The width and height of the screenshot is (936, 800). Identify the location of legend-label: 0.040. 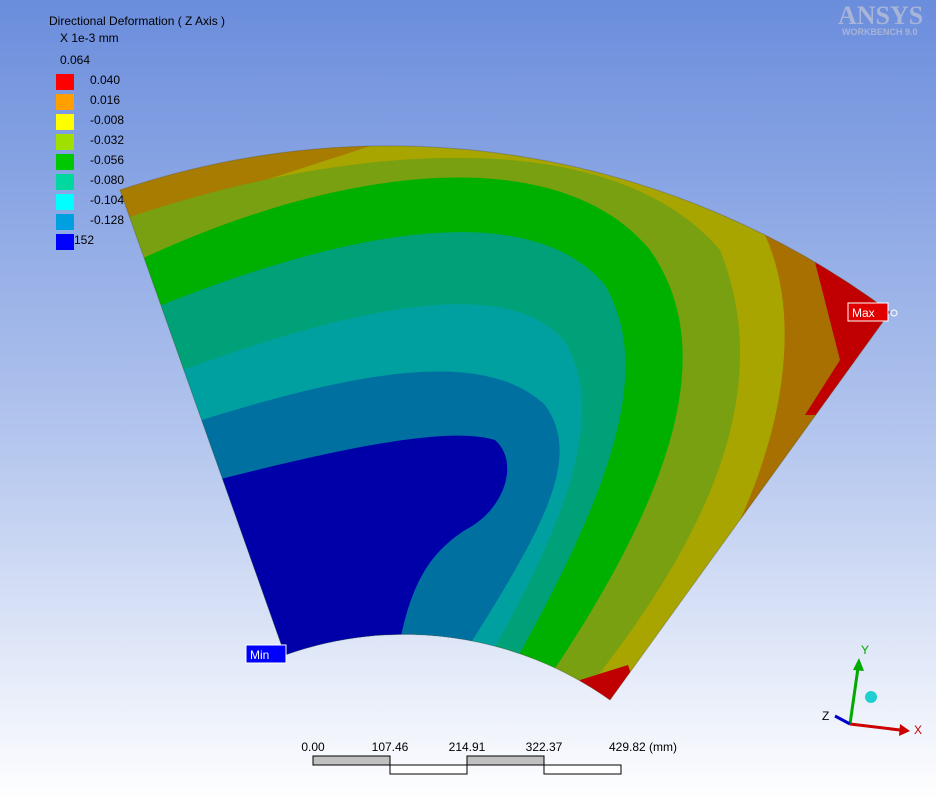
(105, 80).